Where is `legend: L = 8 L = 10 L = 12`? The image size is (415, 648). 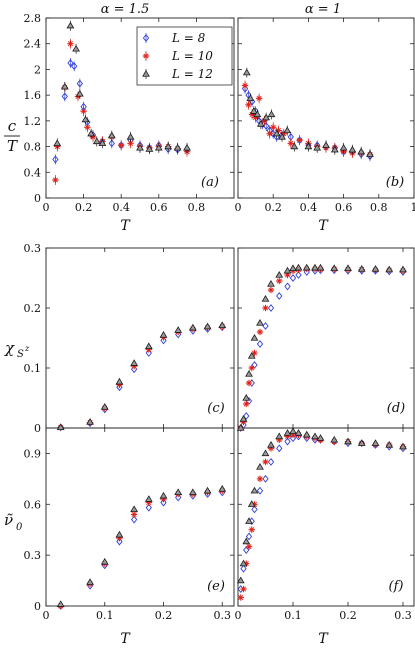
legend: L = 8 L = 10 L = 12 is located at coordinates (184, 56).